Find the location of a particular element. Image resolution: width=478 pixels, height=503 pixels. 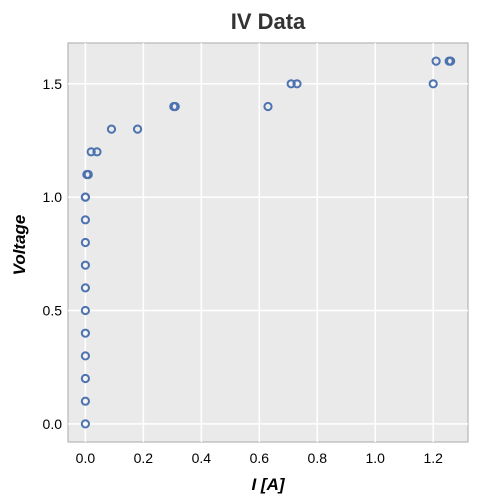

y-axis-ticks: 0.0 0.5 1.0 1.5 is located at coordinates (53, 254).